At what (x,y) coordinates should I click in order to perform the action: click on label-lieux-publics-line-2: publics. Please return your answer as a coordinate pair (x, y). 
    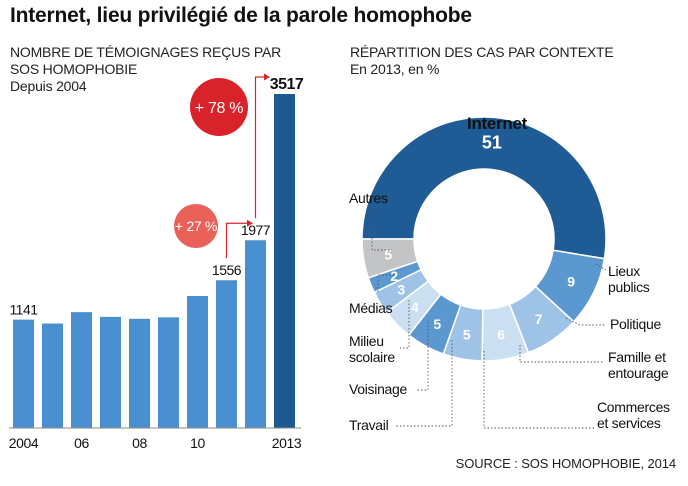
    Looking at the image, I should click on (629, 287).